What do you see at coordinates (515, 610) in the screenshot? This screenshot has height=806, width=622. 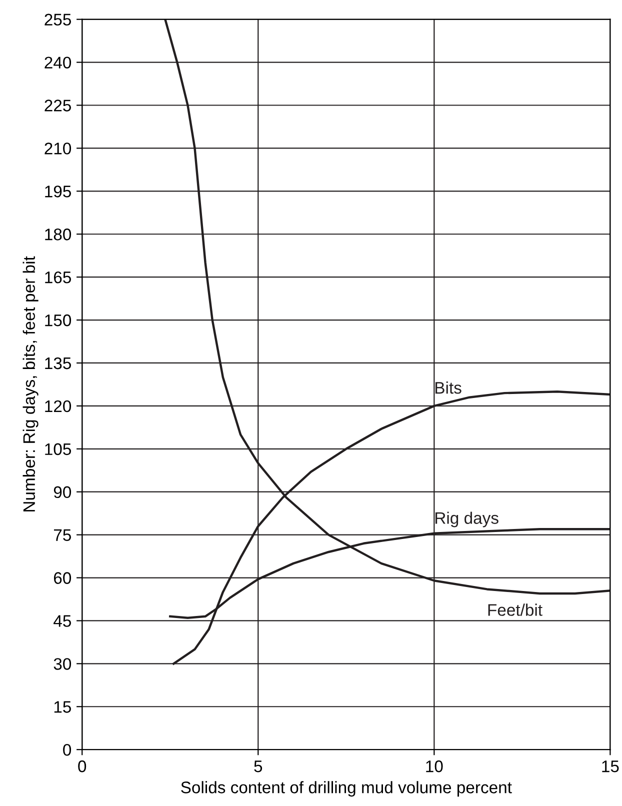 I see `series-label: Feet/bit` at bounding box center [515, 610].